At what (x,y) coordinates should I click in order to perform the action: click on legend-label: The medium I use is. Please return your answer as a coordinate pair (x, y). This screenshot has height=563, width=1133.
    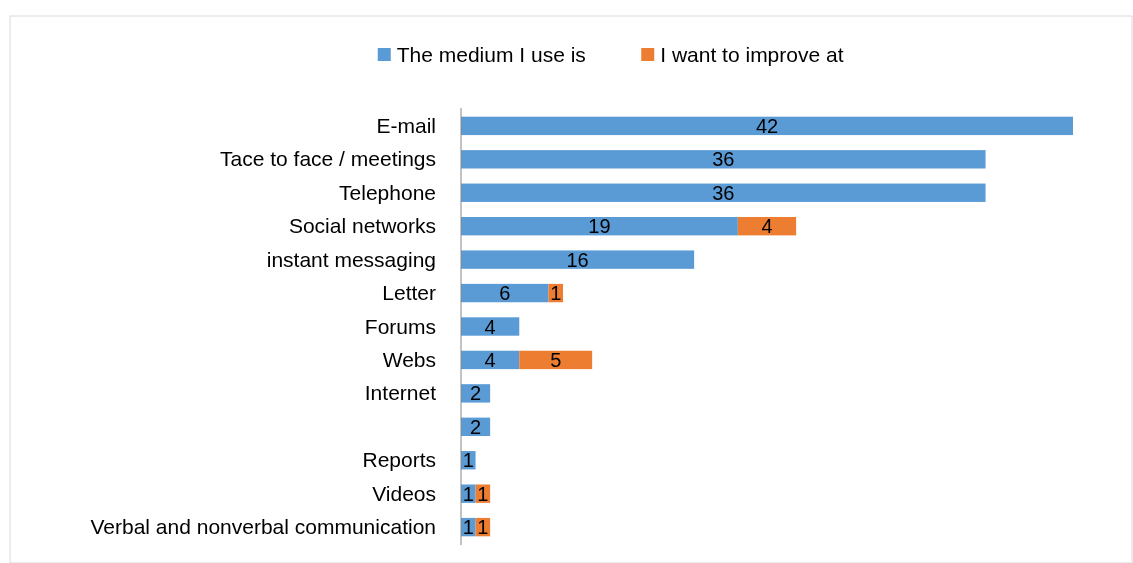
    Looking at the image, I should click on (491, 54).